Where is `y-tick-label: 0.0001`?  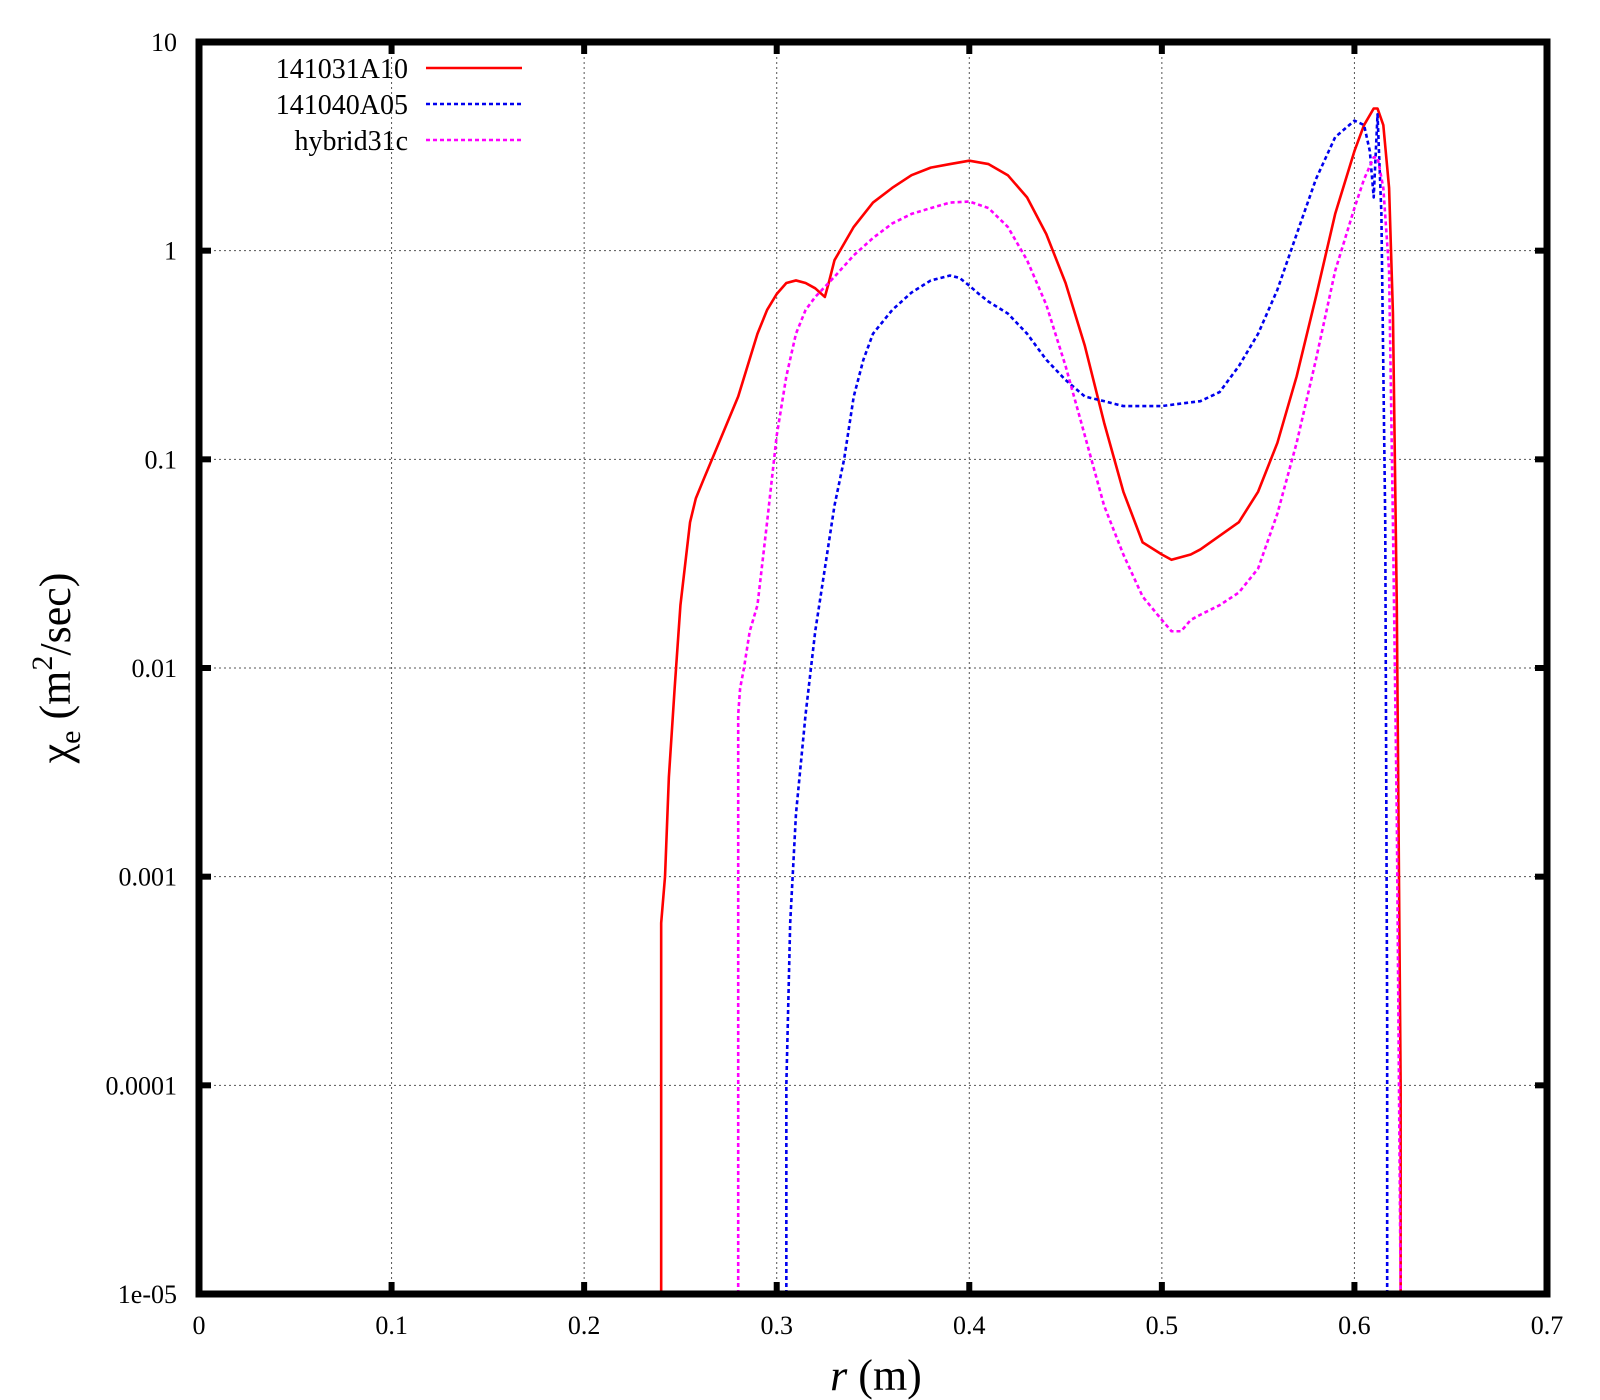
y-tick-label: 0.0001 is located at coordinates (142, 1085).